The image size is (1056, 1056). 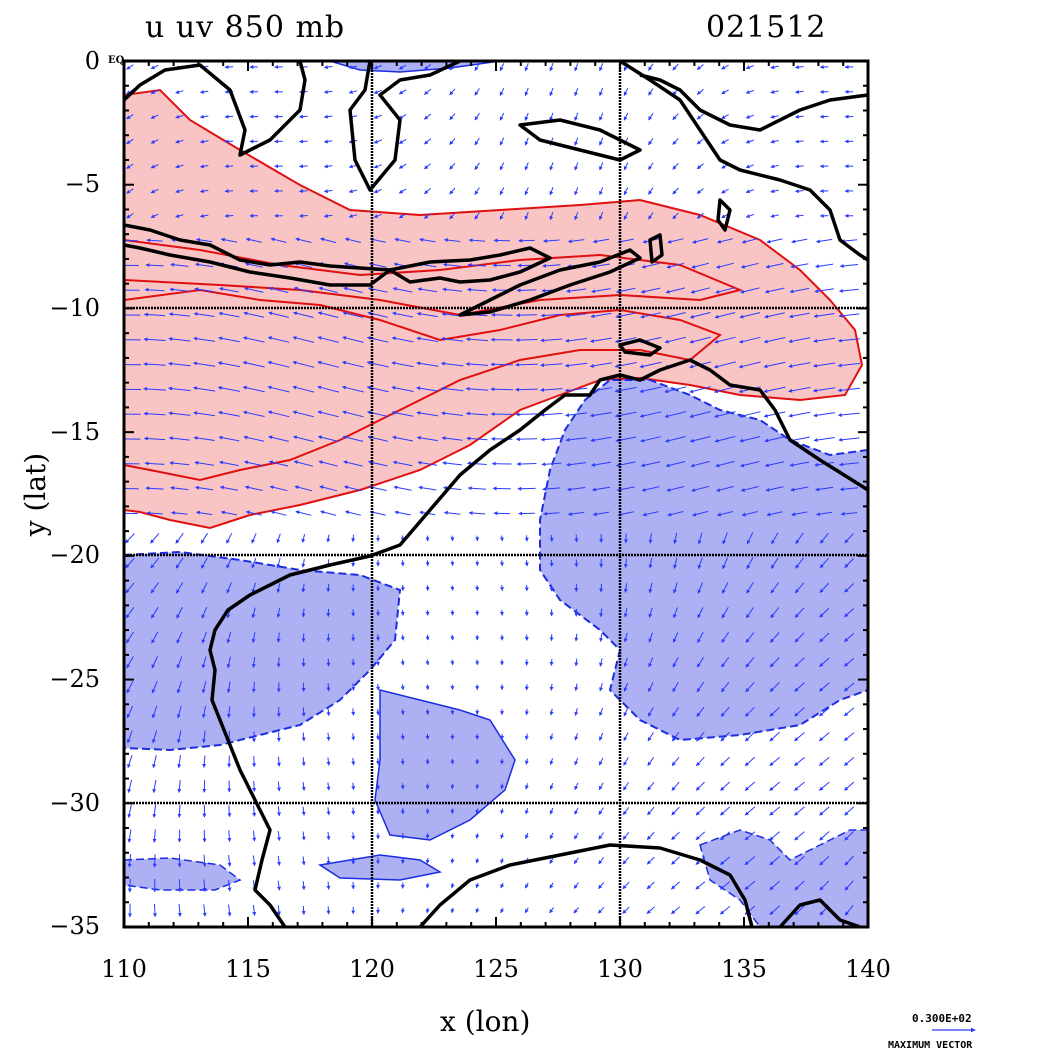 I want to click on y-tick-5: −5, so click(x=82, y=184).